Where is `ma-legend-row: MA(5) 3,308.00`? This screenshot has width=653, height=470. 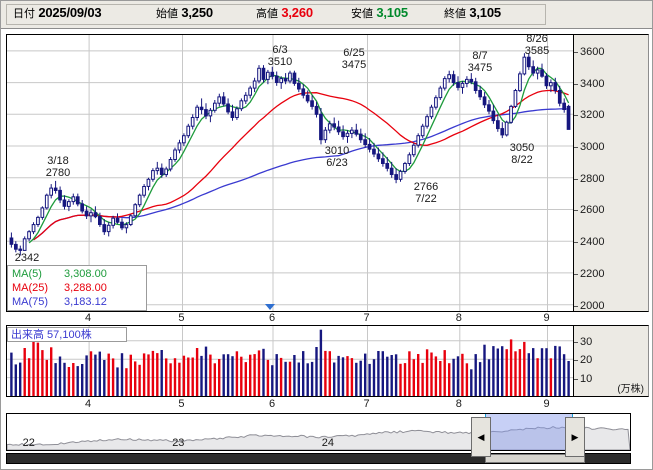
ma-legend-row: MA(5) 3,308.00 is located at coordinates (59, 274).